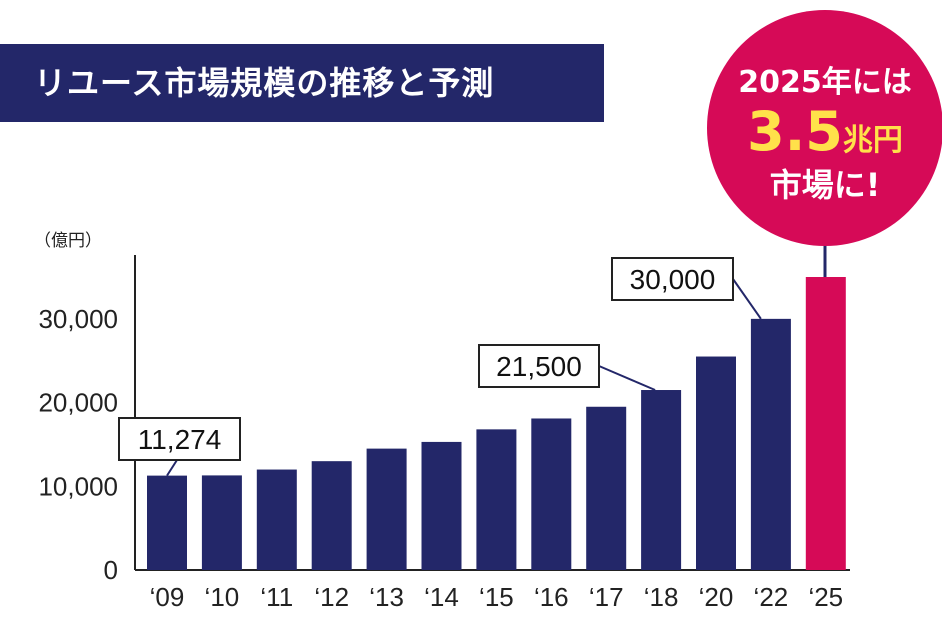 The width and height of the screenshot is (942, 632). I want to click on badge-big-number: 3.5, so click(795, 131).